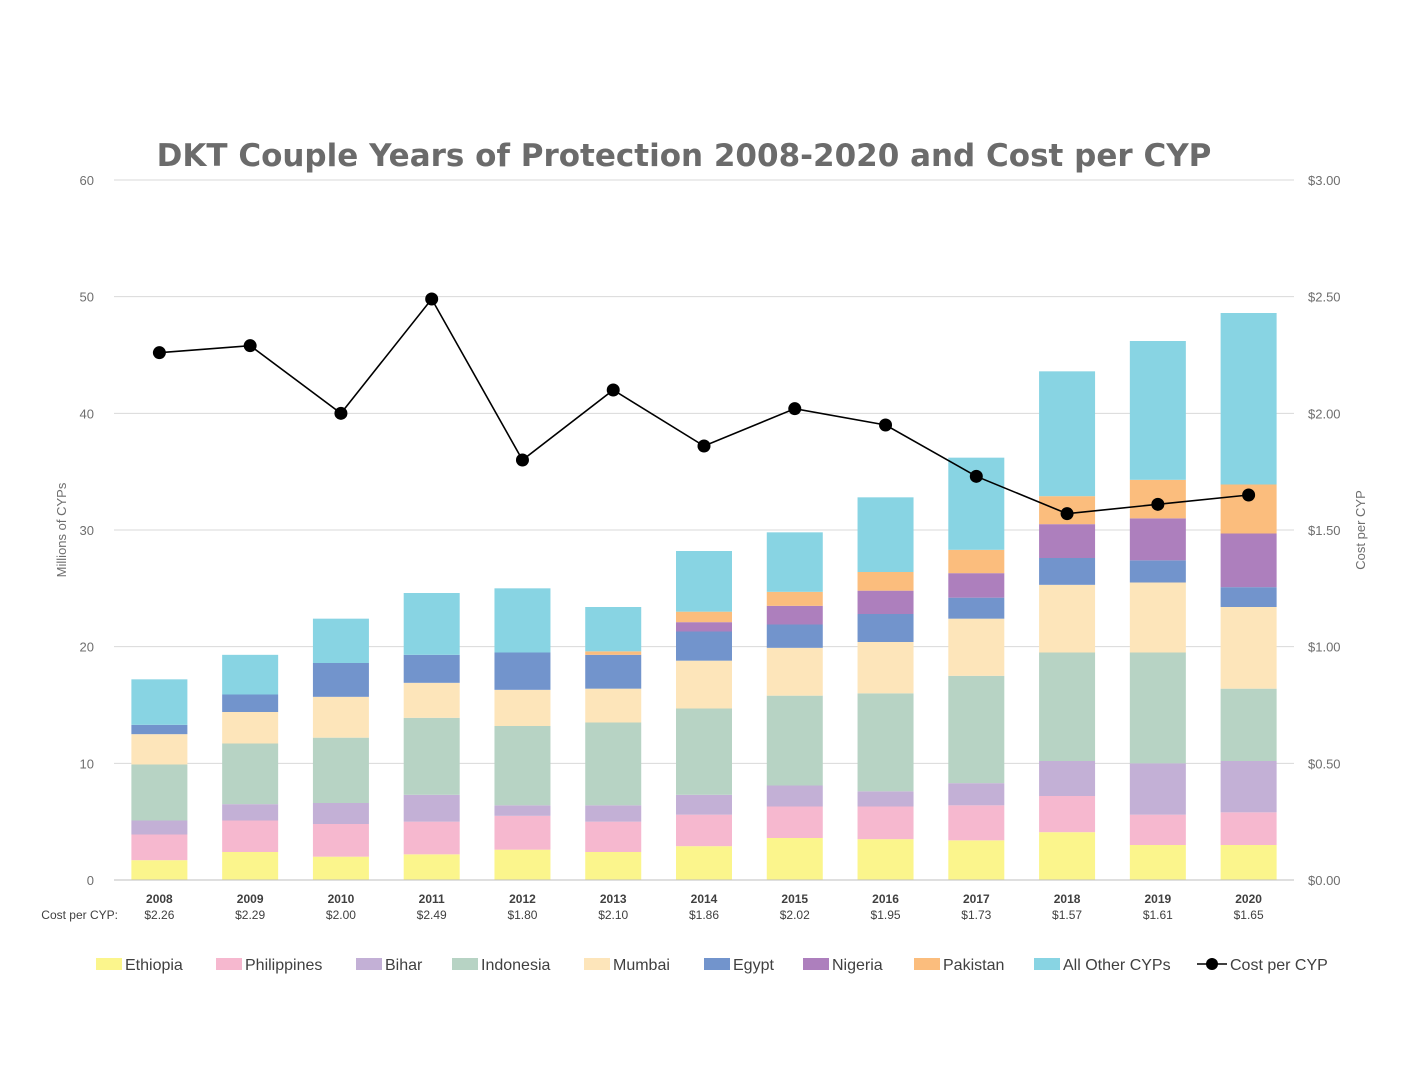  Describe the element at coordinates (795, 915) in the screenshot. I see `cost-value-label: $2.02` at that location.